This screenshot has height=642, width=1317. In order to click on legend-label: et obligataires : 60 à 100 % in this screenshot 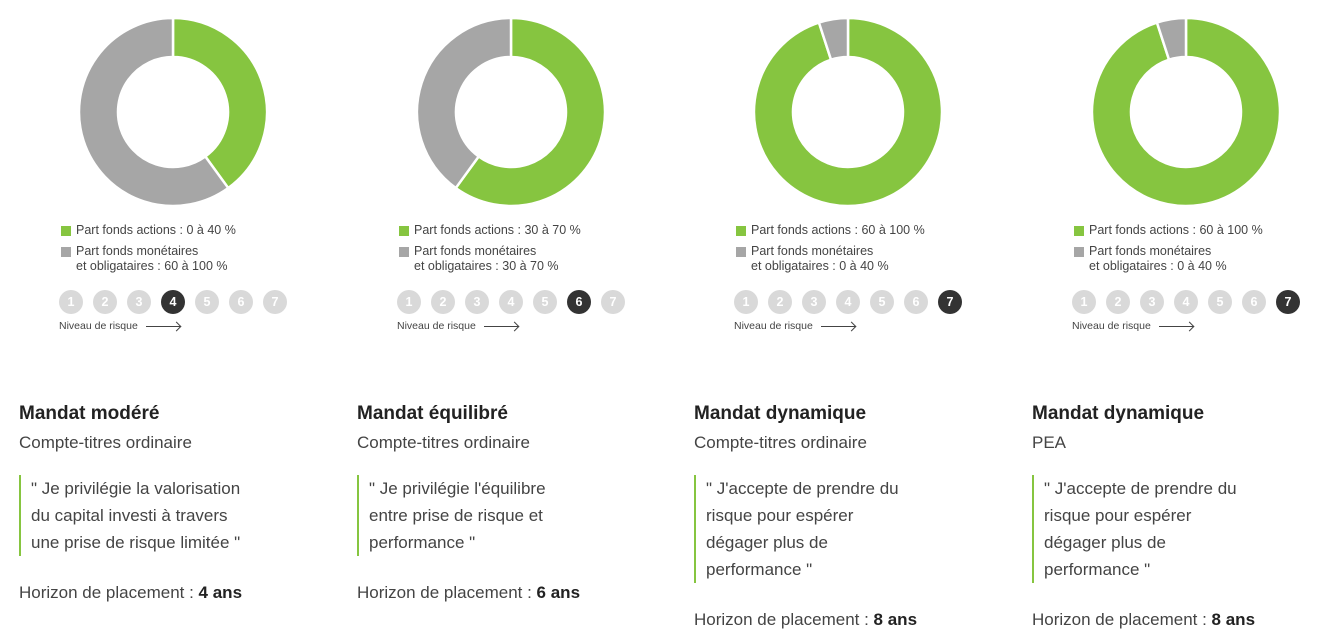, I will do `click(152, 266)`.